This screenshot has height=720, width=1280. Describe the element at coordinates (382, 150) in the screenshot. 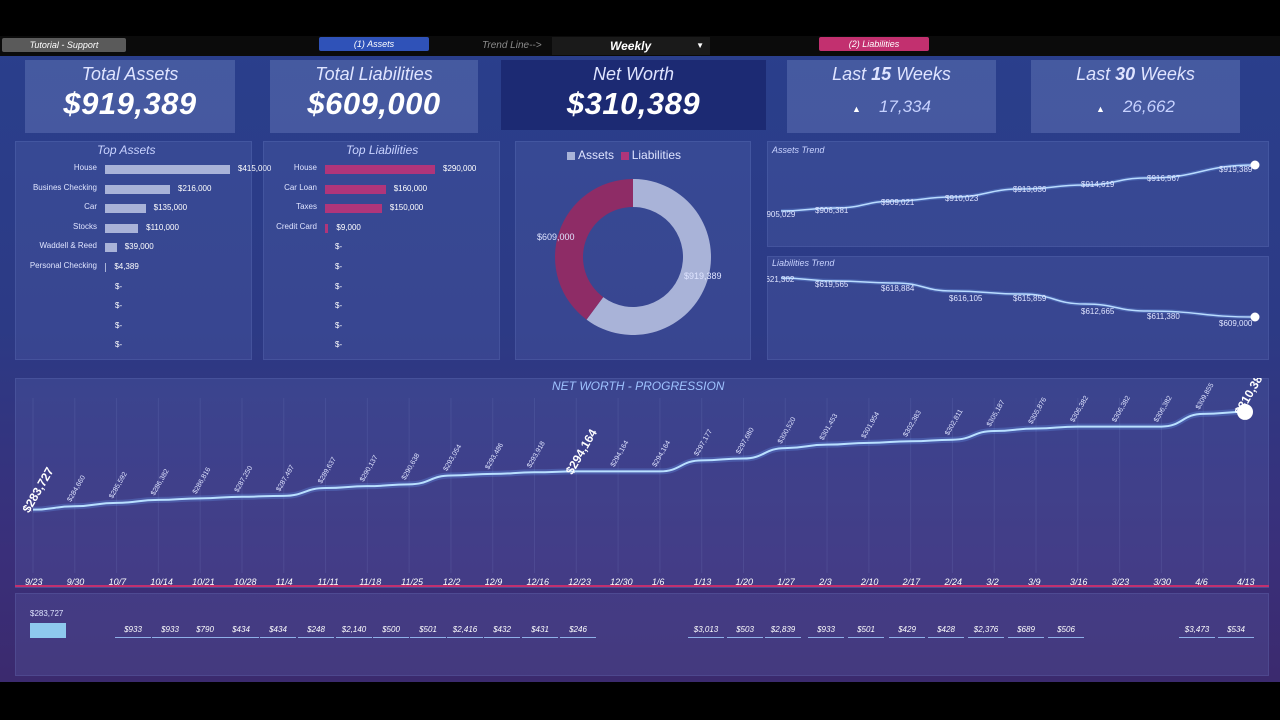

I see `top-liabilities-title: Top Liabilities` at that location.